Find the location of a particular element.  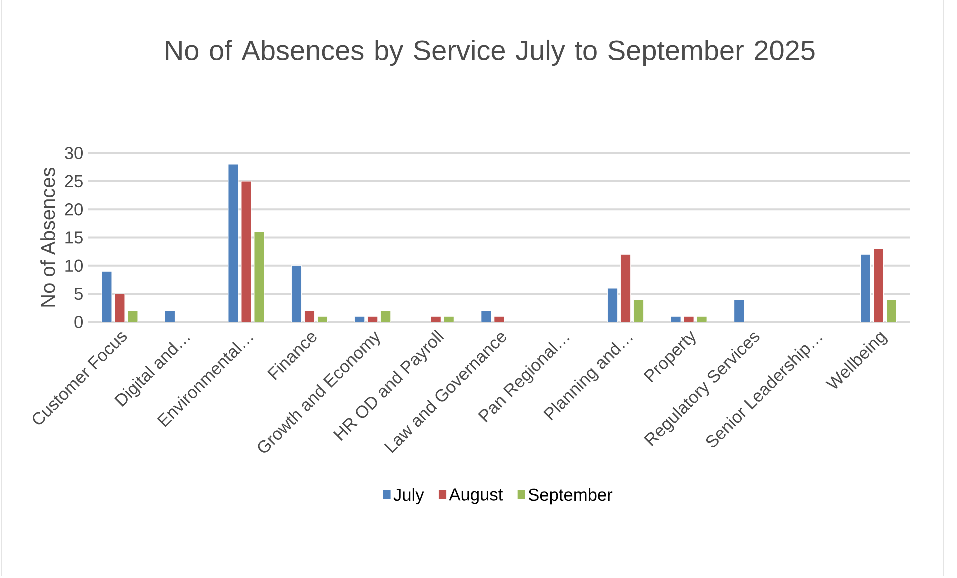

legend-label: July is located at coordinates (409, 496).